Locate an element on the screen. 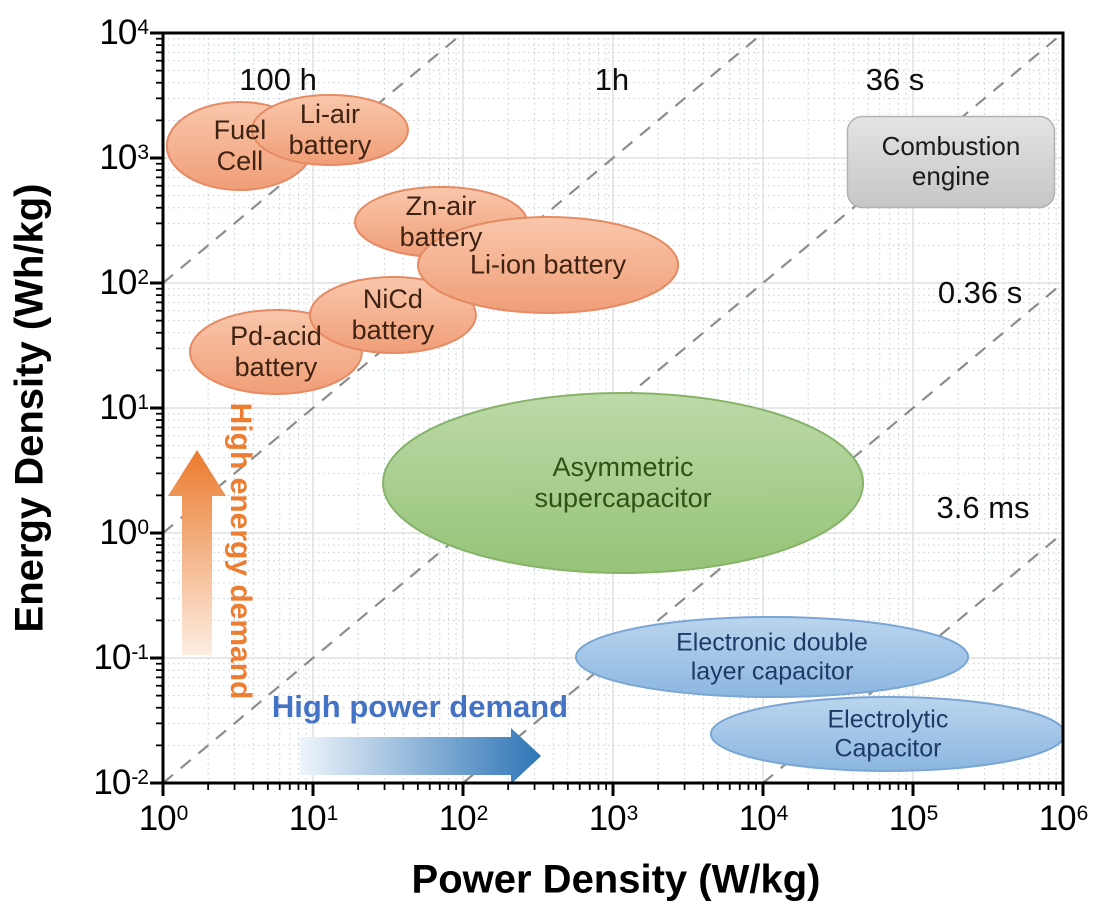  high-energy-demand-label: High energy demand is located at coordinates (240, 551).